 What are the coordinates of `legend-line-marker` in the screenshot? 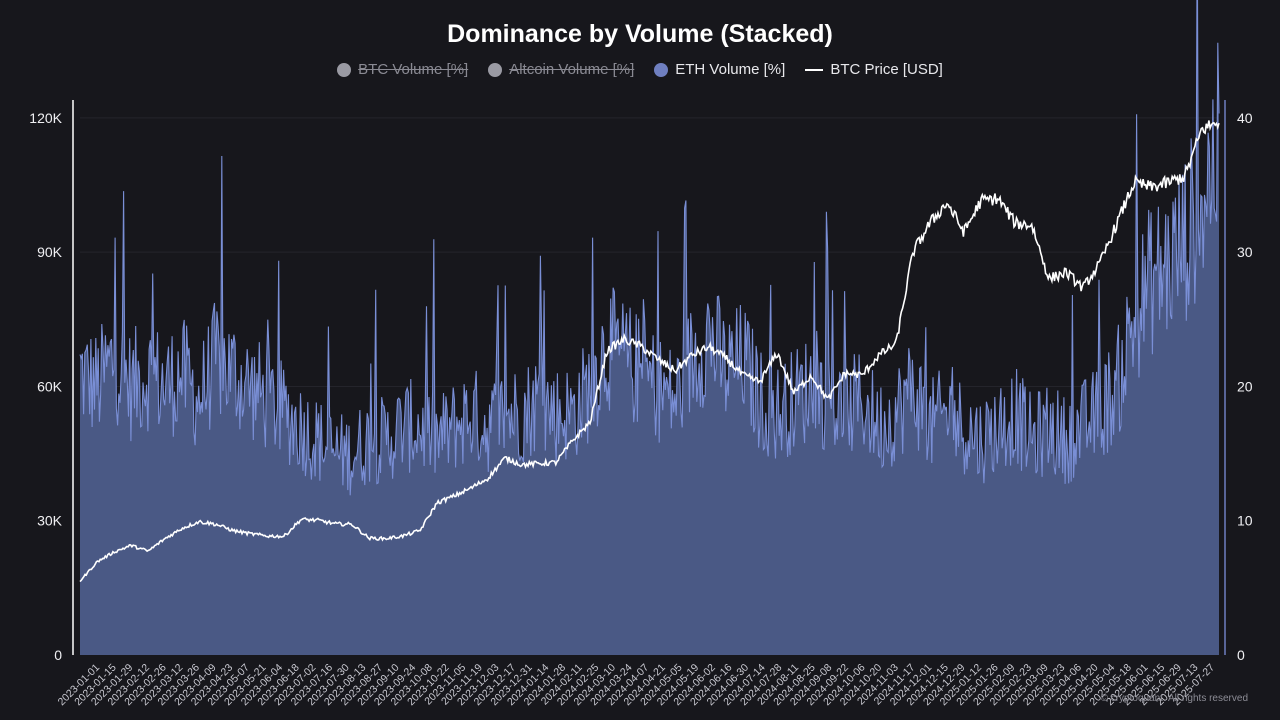 It's located at (814, 69).